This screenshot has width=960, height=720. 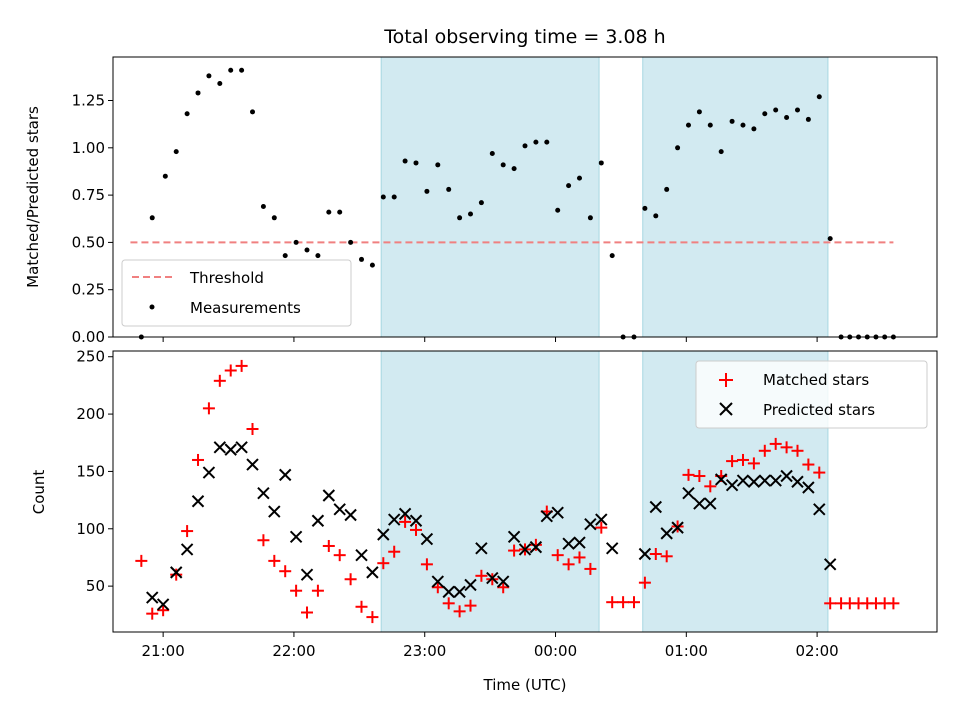 What do you see at coordinates (490, 339) in the screenshot?
I see `top-x-ticks` at bounding box center [490, 339].